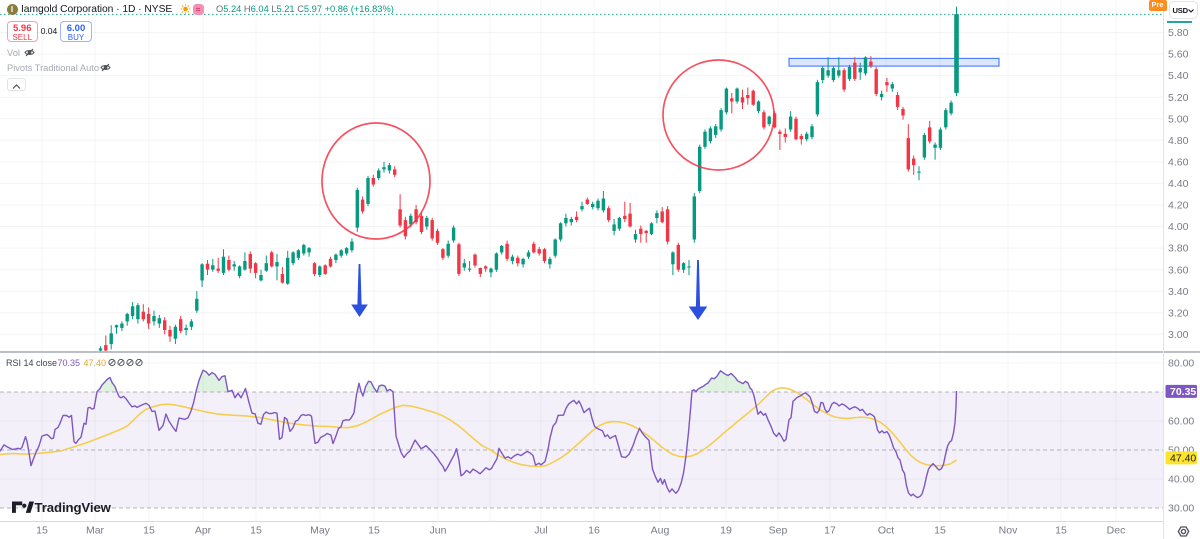 This screenshot has height=539, width=1200. I want to click on svg-text: 4.40, so click(1178, 184).